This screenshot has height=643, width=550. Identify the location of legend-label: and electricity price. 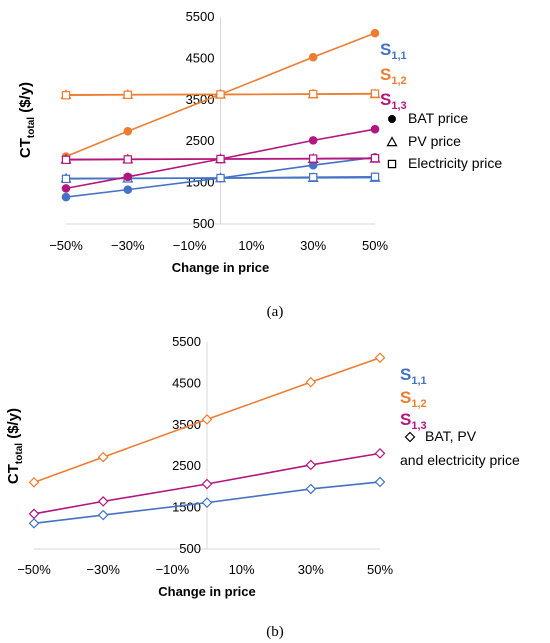
(460, 460).